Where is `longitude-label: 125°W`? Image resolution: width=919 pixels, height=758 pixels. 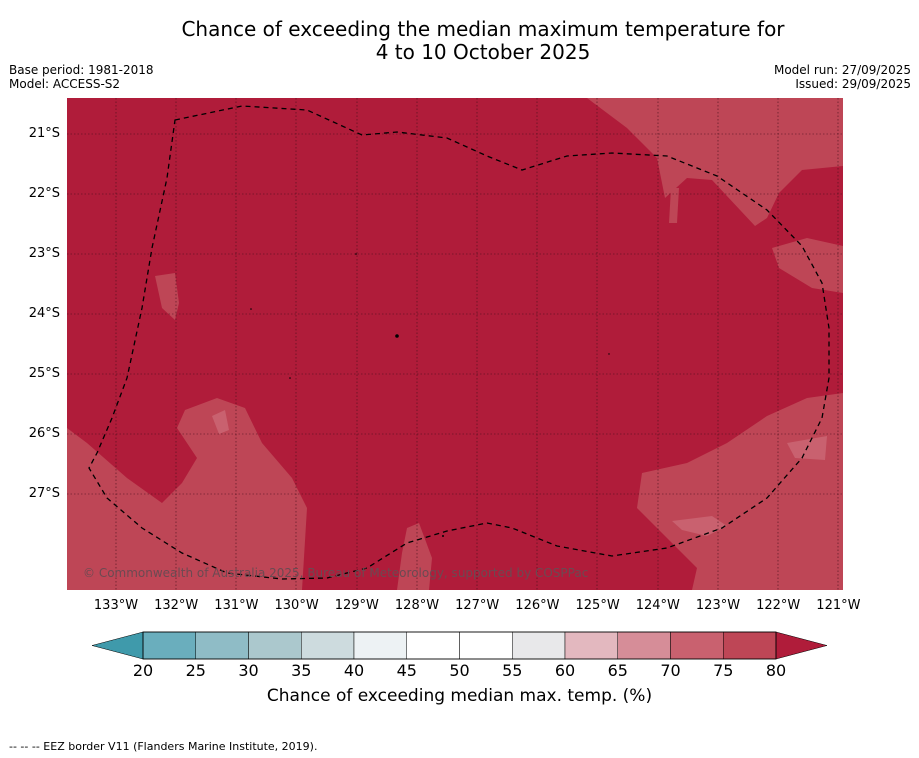
longitude-label: 125°W is located at coordinates (597, 605).